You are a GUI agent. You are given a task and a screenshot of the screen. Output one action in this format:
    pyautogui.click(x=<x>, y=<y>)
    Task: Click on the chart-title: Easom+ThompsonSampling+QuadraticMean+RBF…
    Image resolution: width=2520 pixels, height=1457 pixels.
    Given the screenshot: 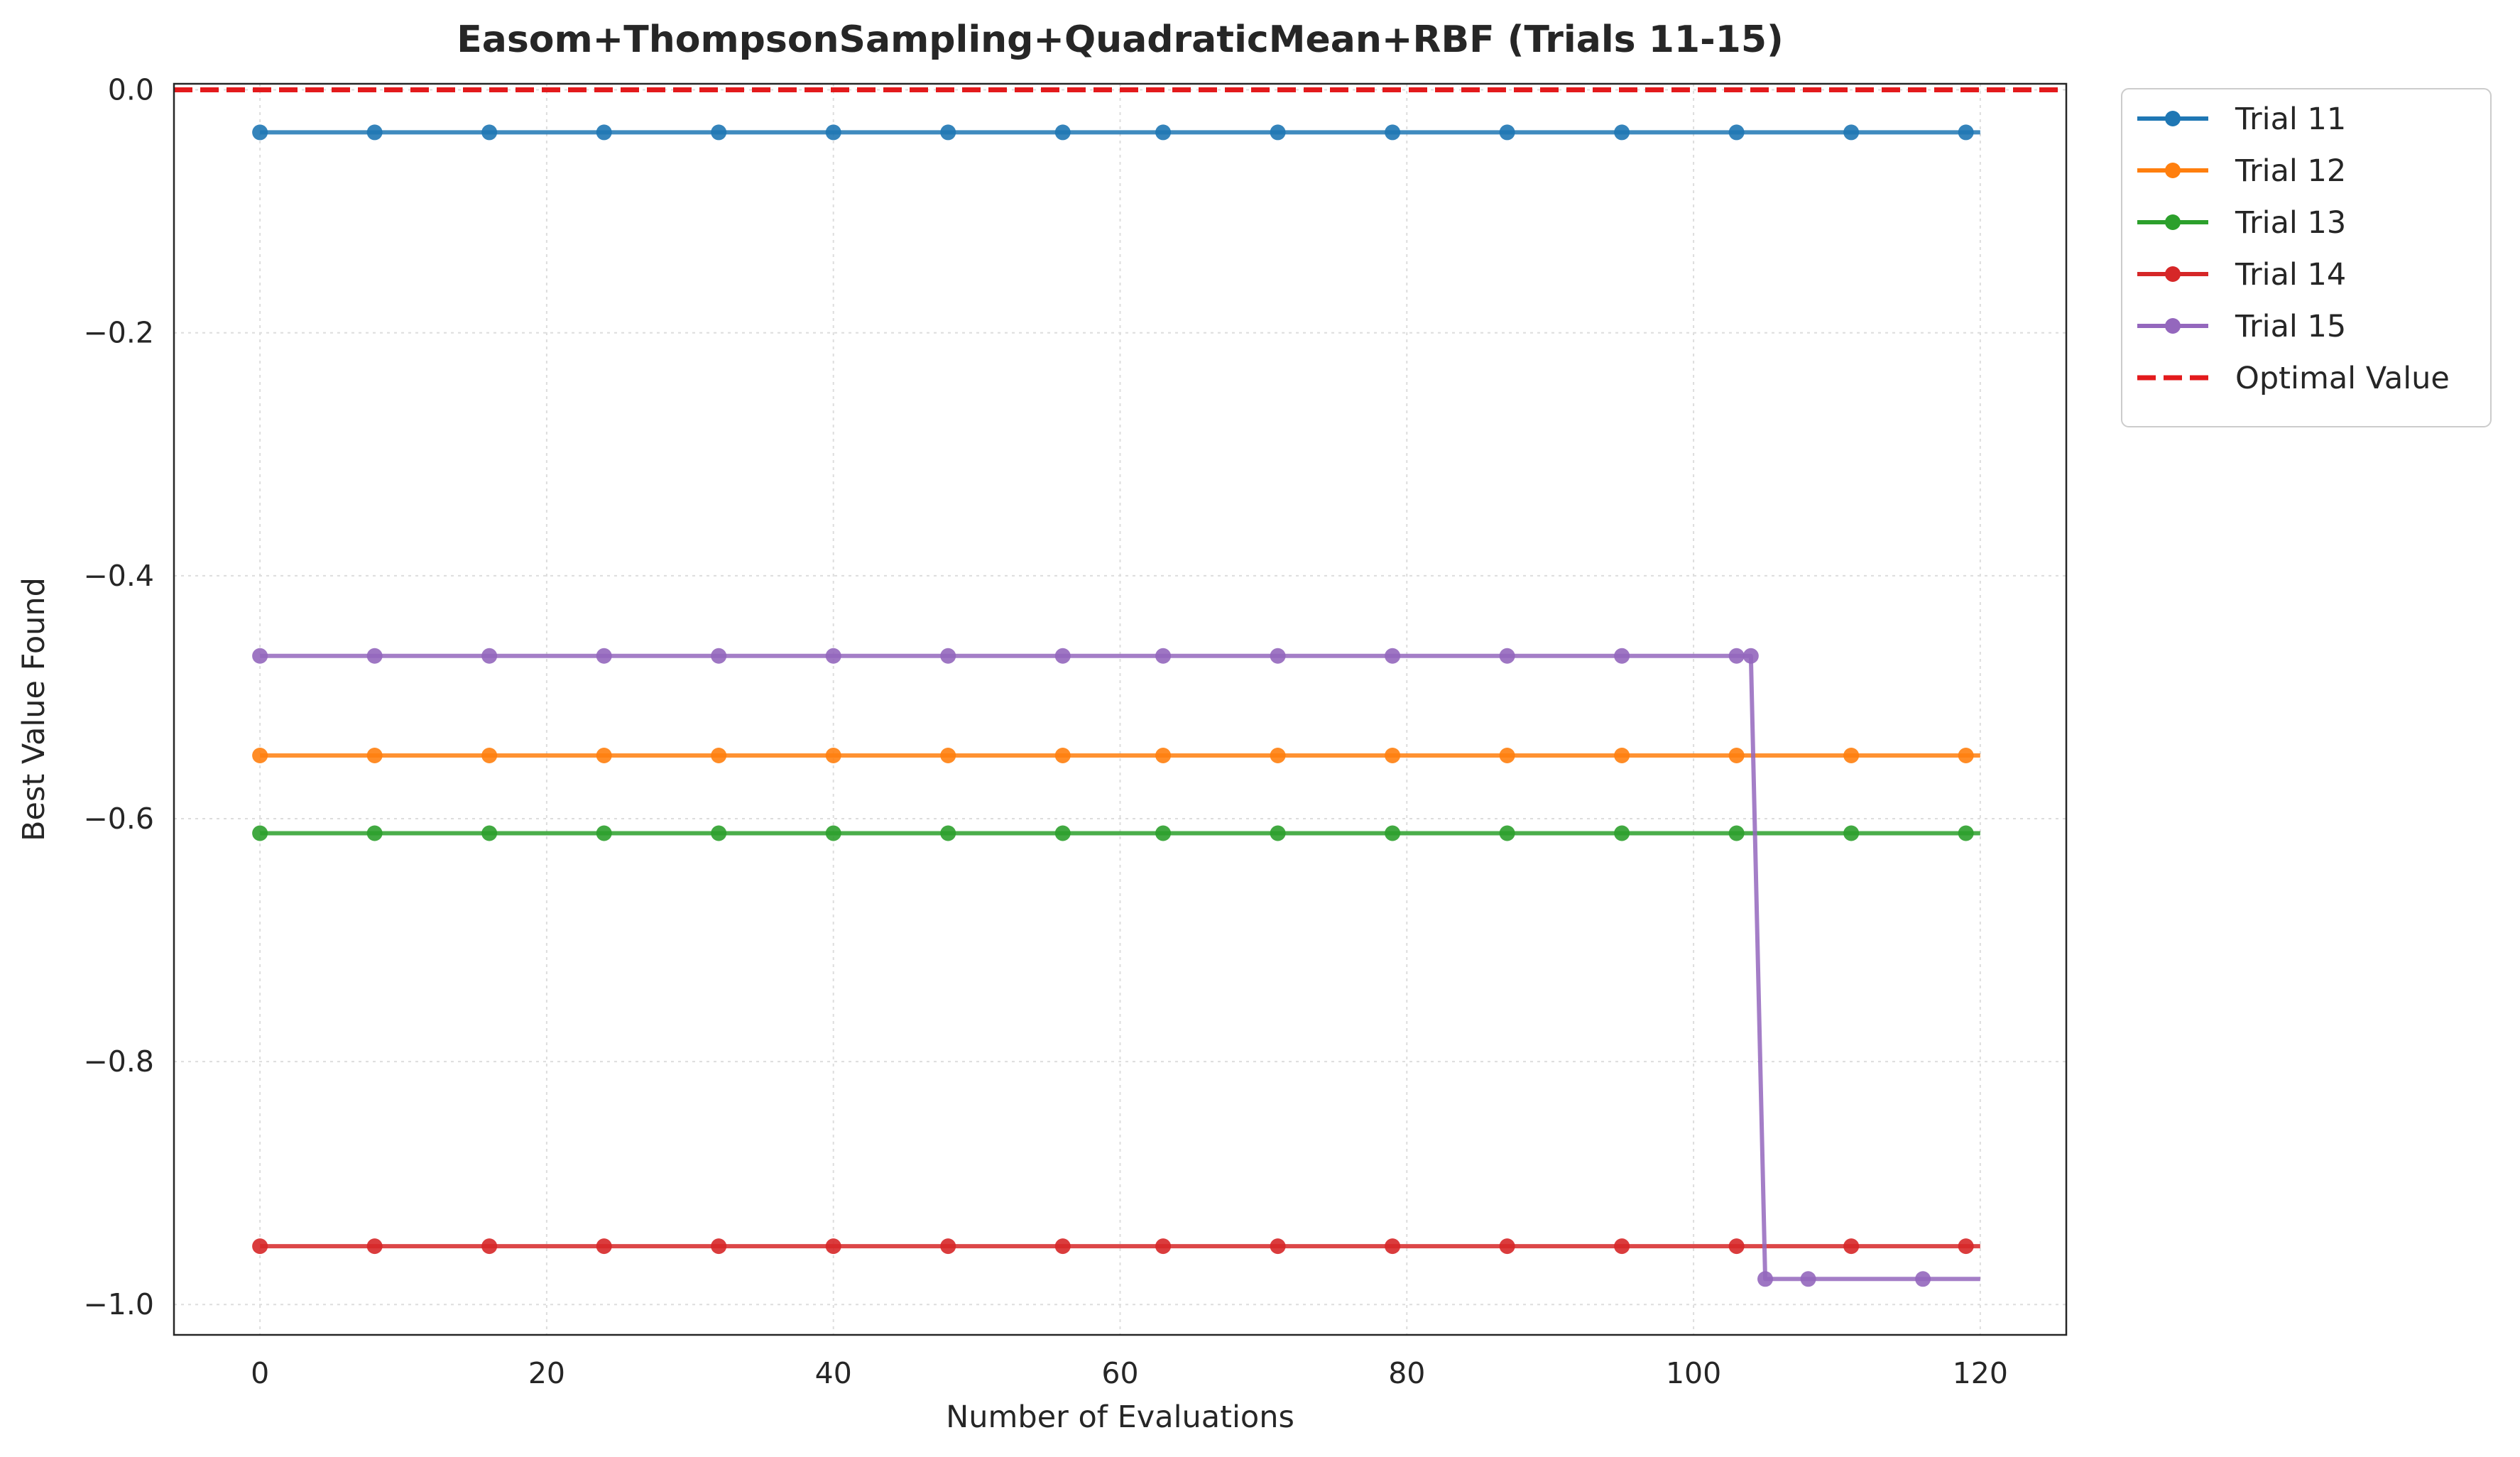 What is the action you would take?
    pyautogui.click(x=1120, y=39)
    